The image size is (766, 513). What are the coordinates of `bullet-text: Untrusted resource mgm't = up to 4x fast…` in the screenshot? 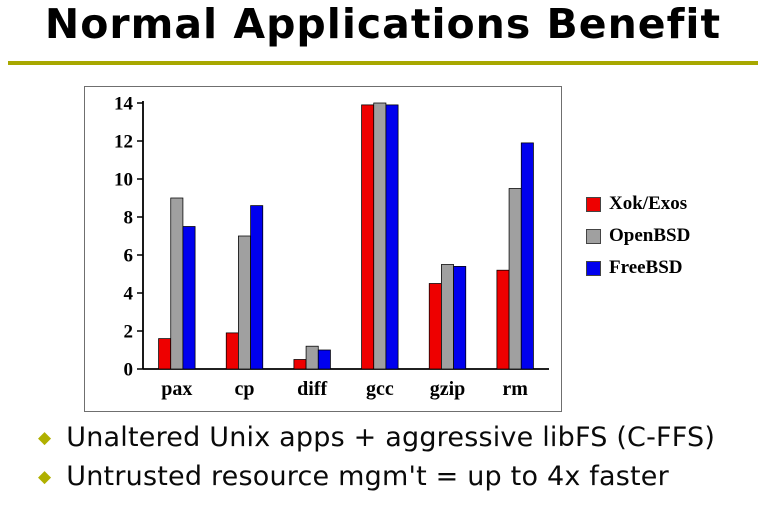 It's located at (367, 476).